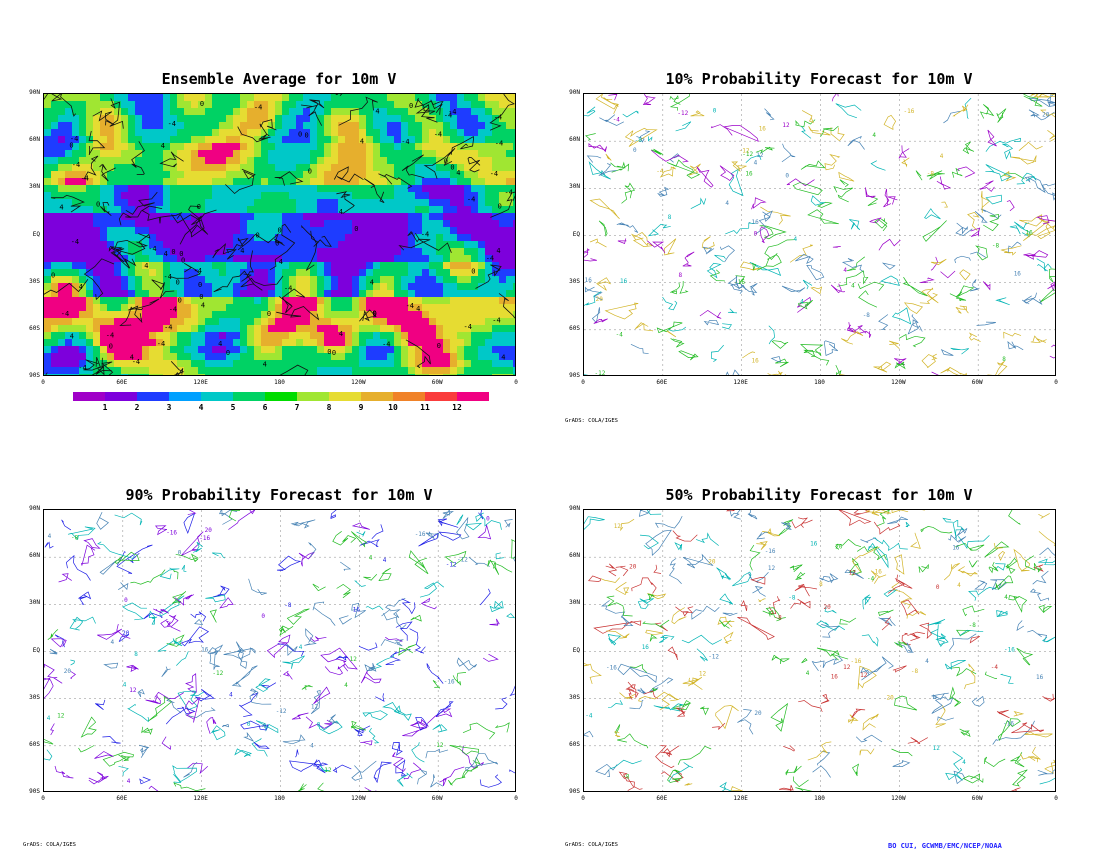  What do you see at coordinates (909, 111) in the screenshot?
I see `contour-label: -16` at bounding box center [909, 111].